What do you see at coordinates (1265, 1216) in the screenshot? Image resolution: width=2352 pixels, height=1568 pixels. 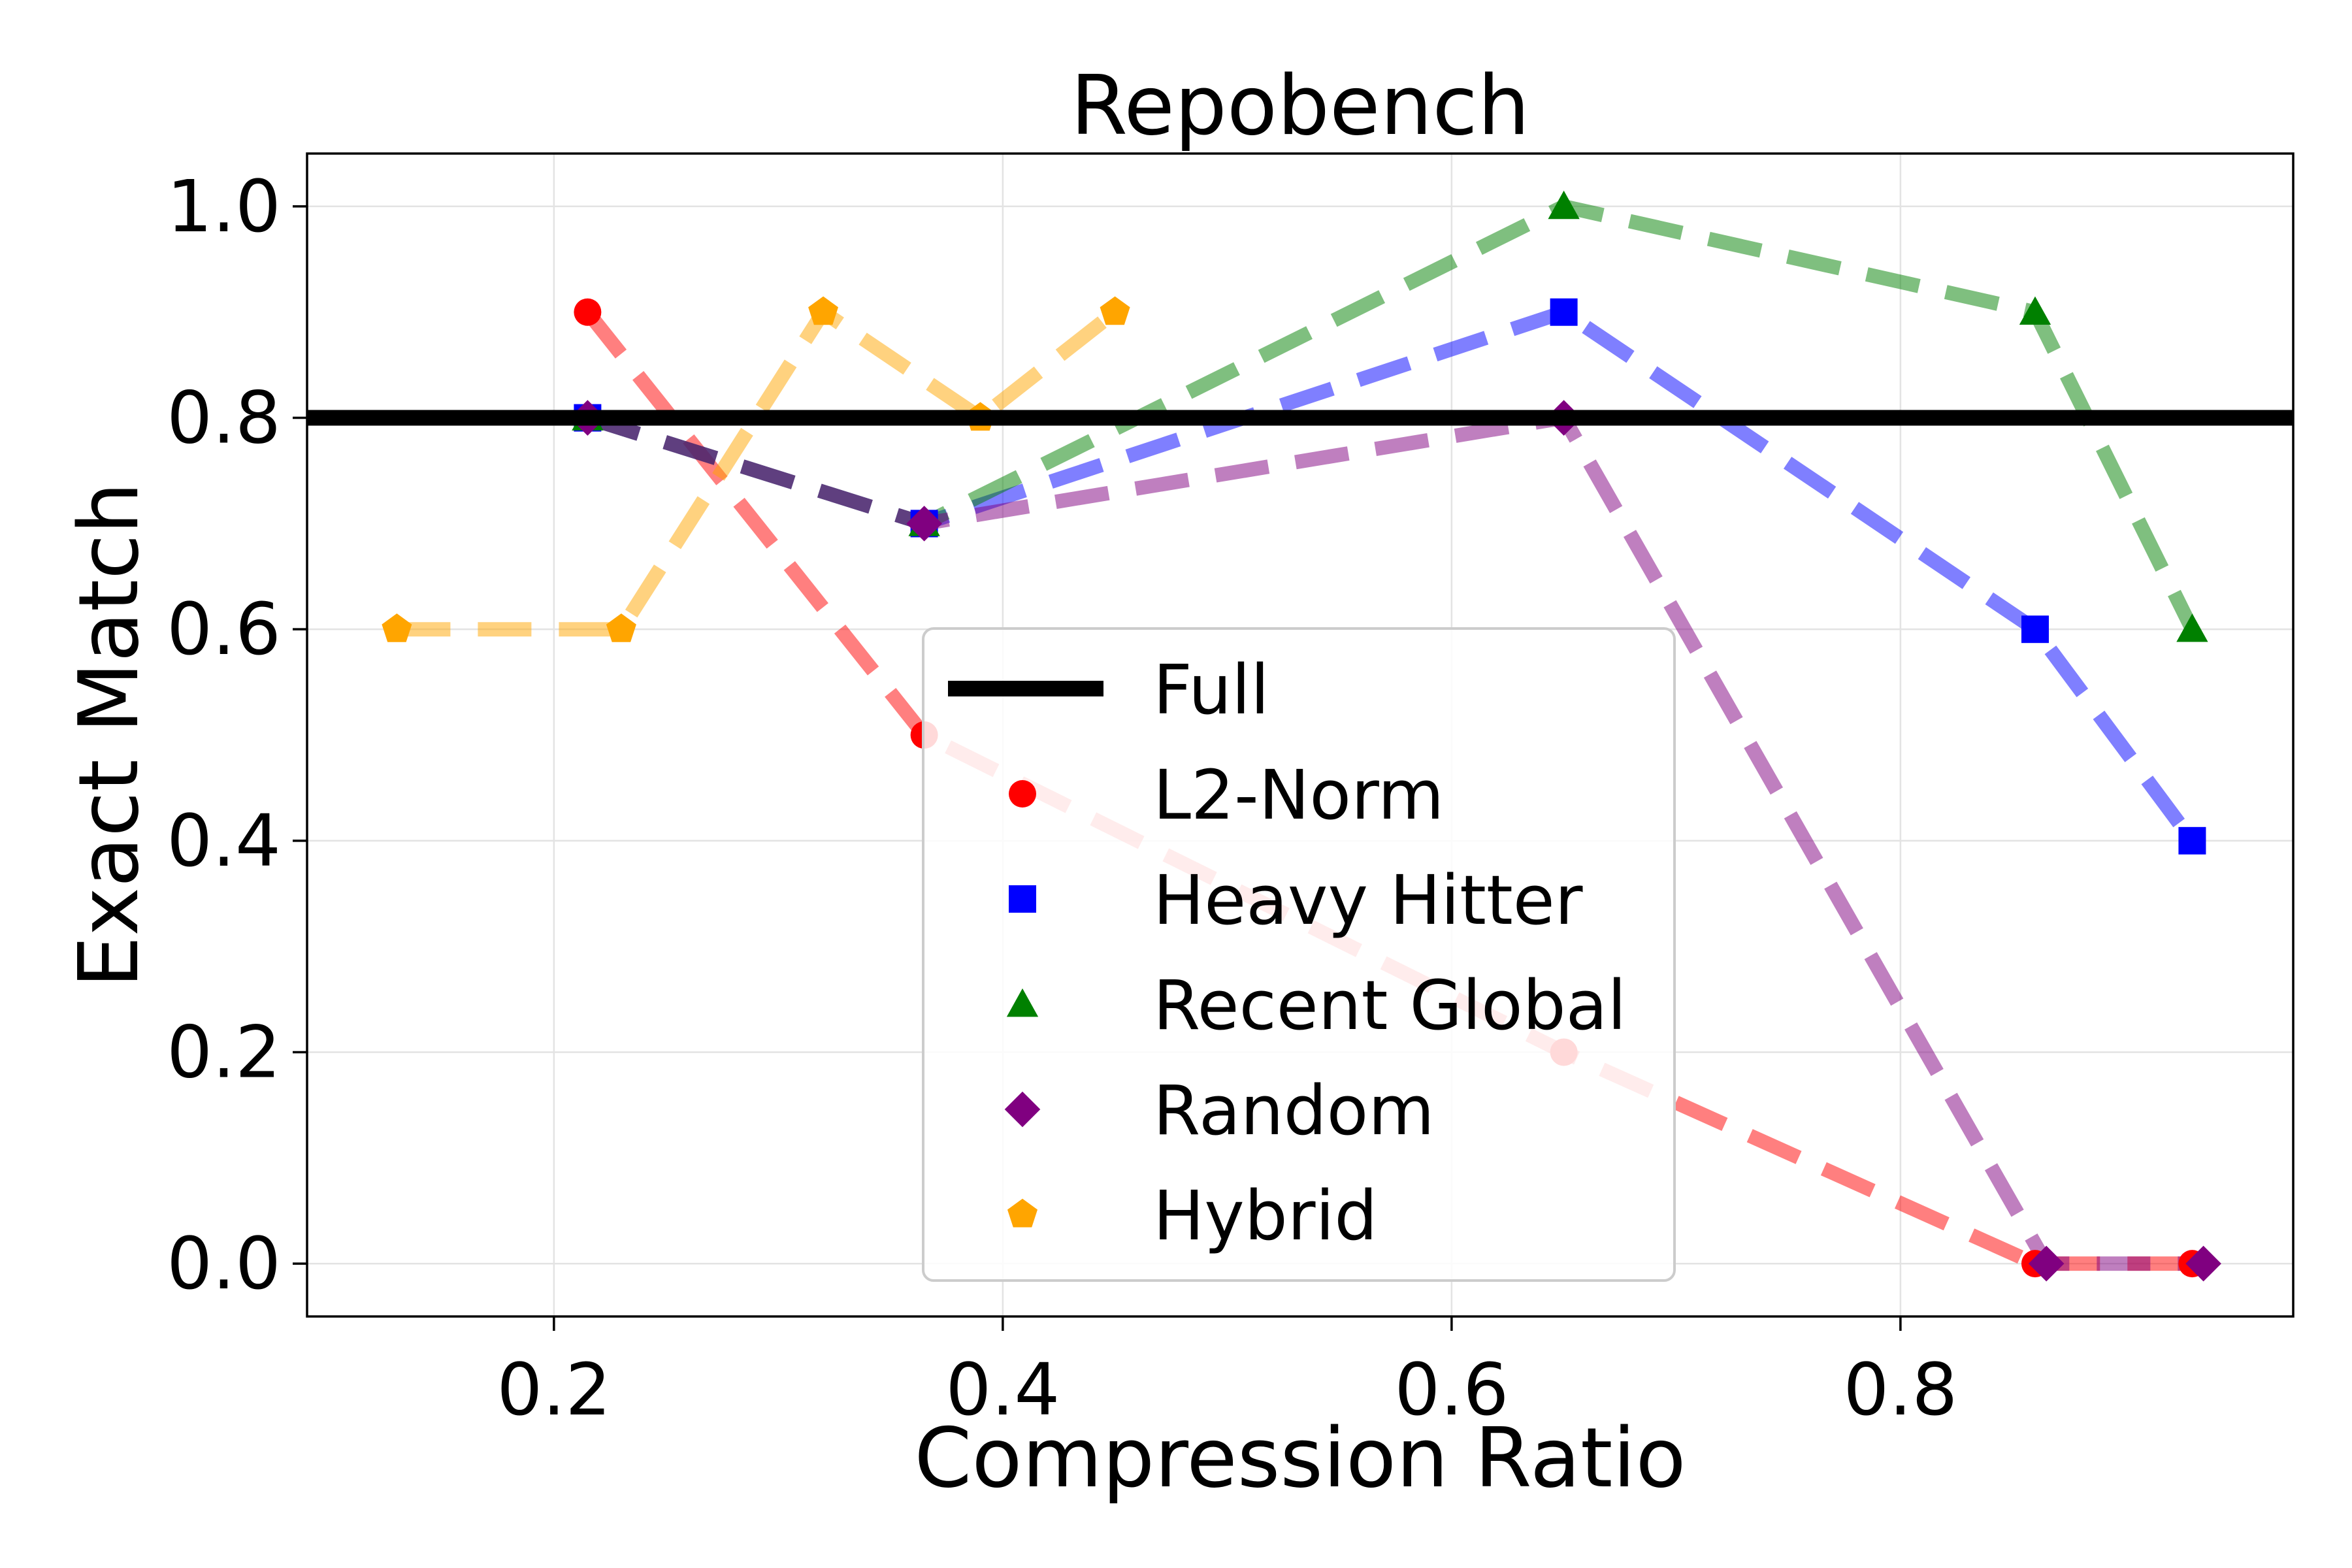 I see `legend-label-hybrid: Hybrid` at bounding box center [1265, 1216].